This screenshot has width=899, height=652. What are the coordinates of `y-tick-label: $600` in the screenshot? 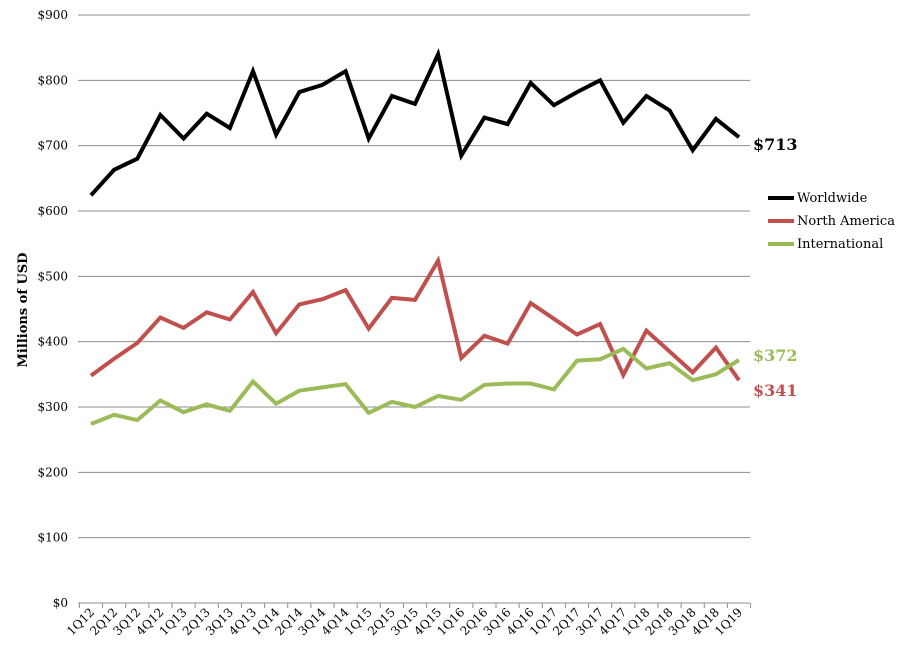 It's located at (52, 211).